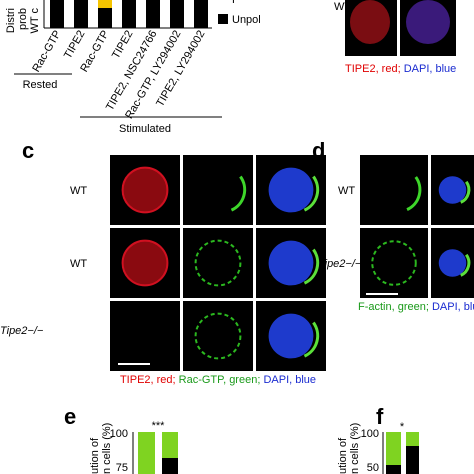 The image size is (474, 474). Describe the element at coordinates (28, 150) in the screenshot. I see `panel-label: c` at that location.